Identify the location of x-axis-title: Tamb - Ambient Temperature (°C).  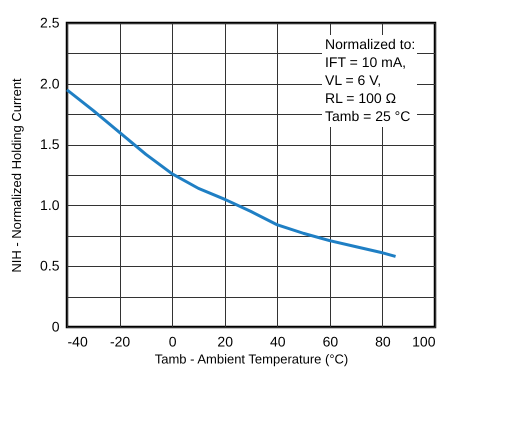
(251, 359).